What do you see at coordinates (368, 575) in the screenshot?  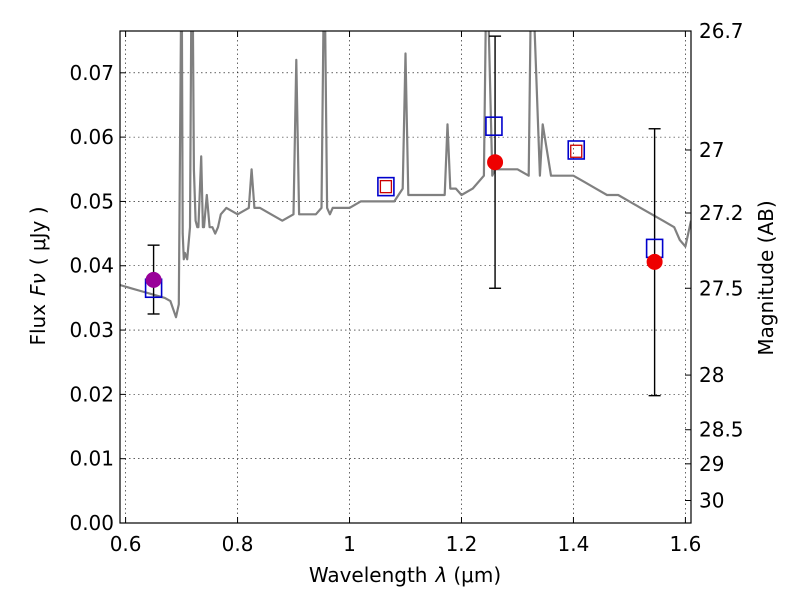 I see `x-axis-title-word: Wavelength` at bounding box center [368, 575].